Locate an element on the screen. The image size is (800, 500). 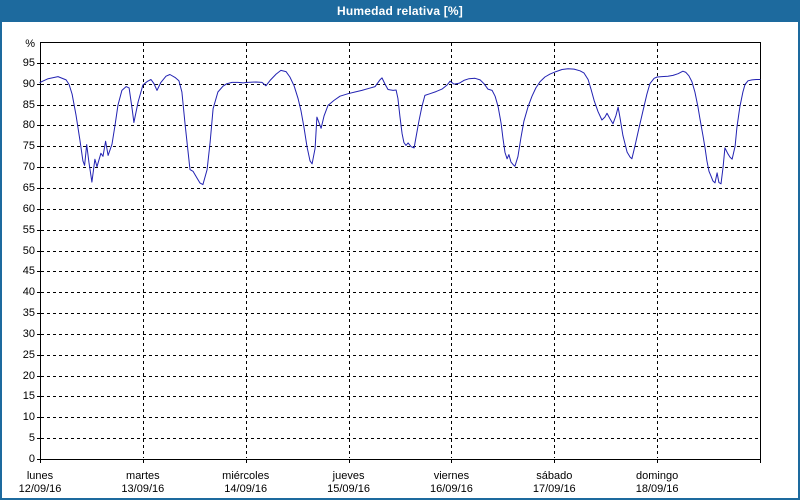
x-day-label: viernes 16/09/16 is located at coordinates (451, 483).